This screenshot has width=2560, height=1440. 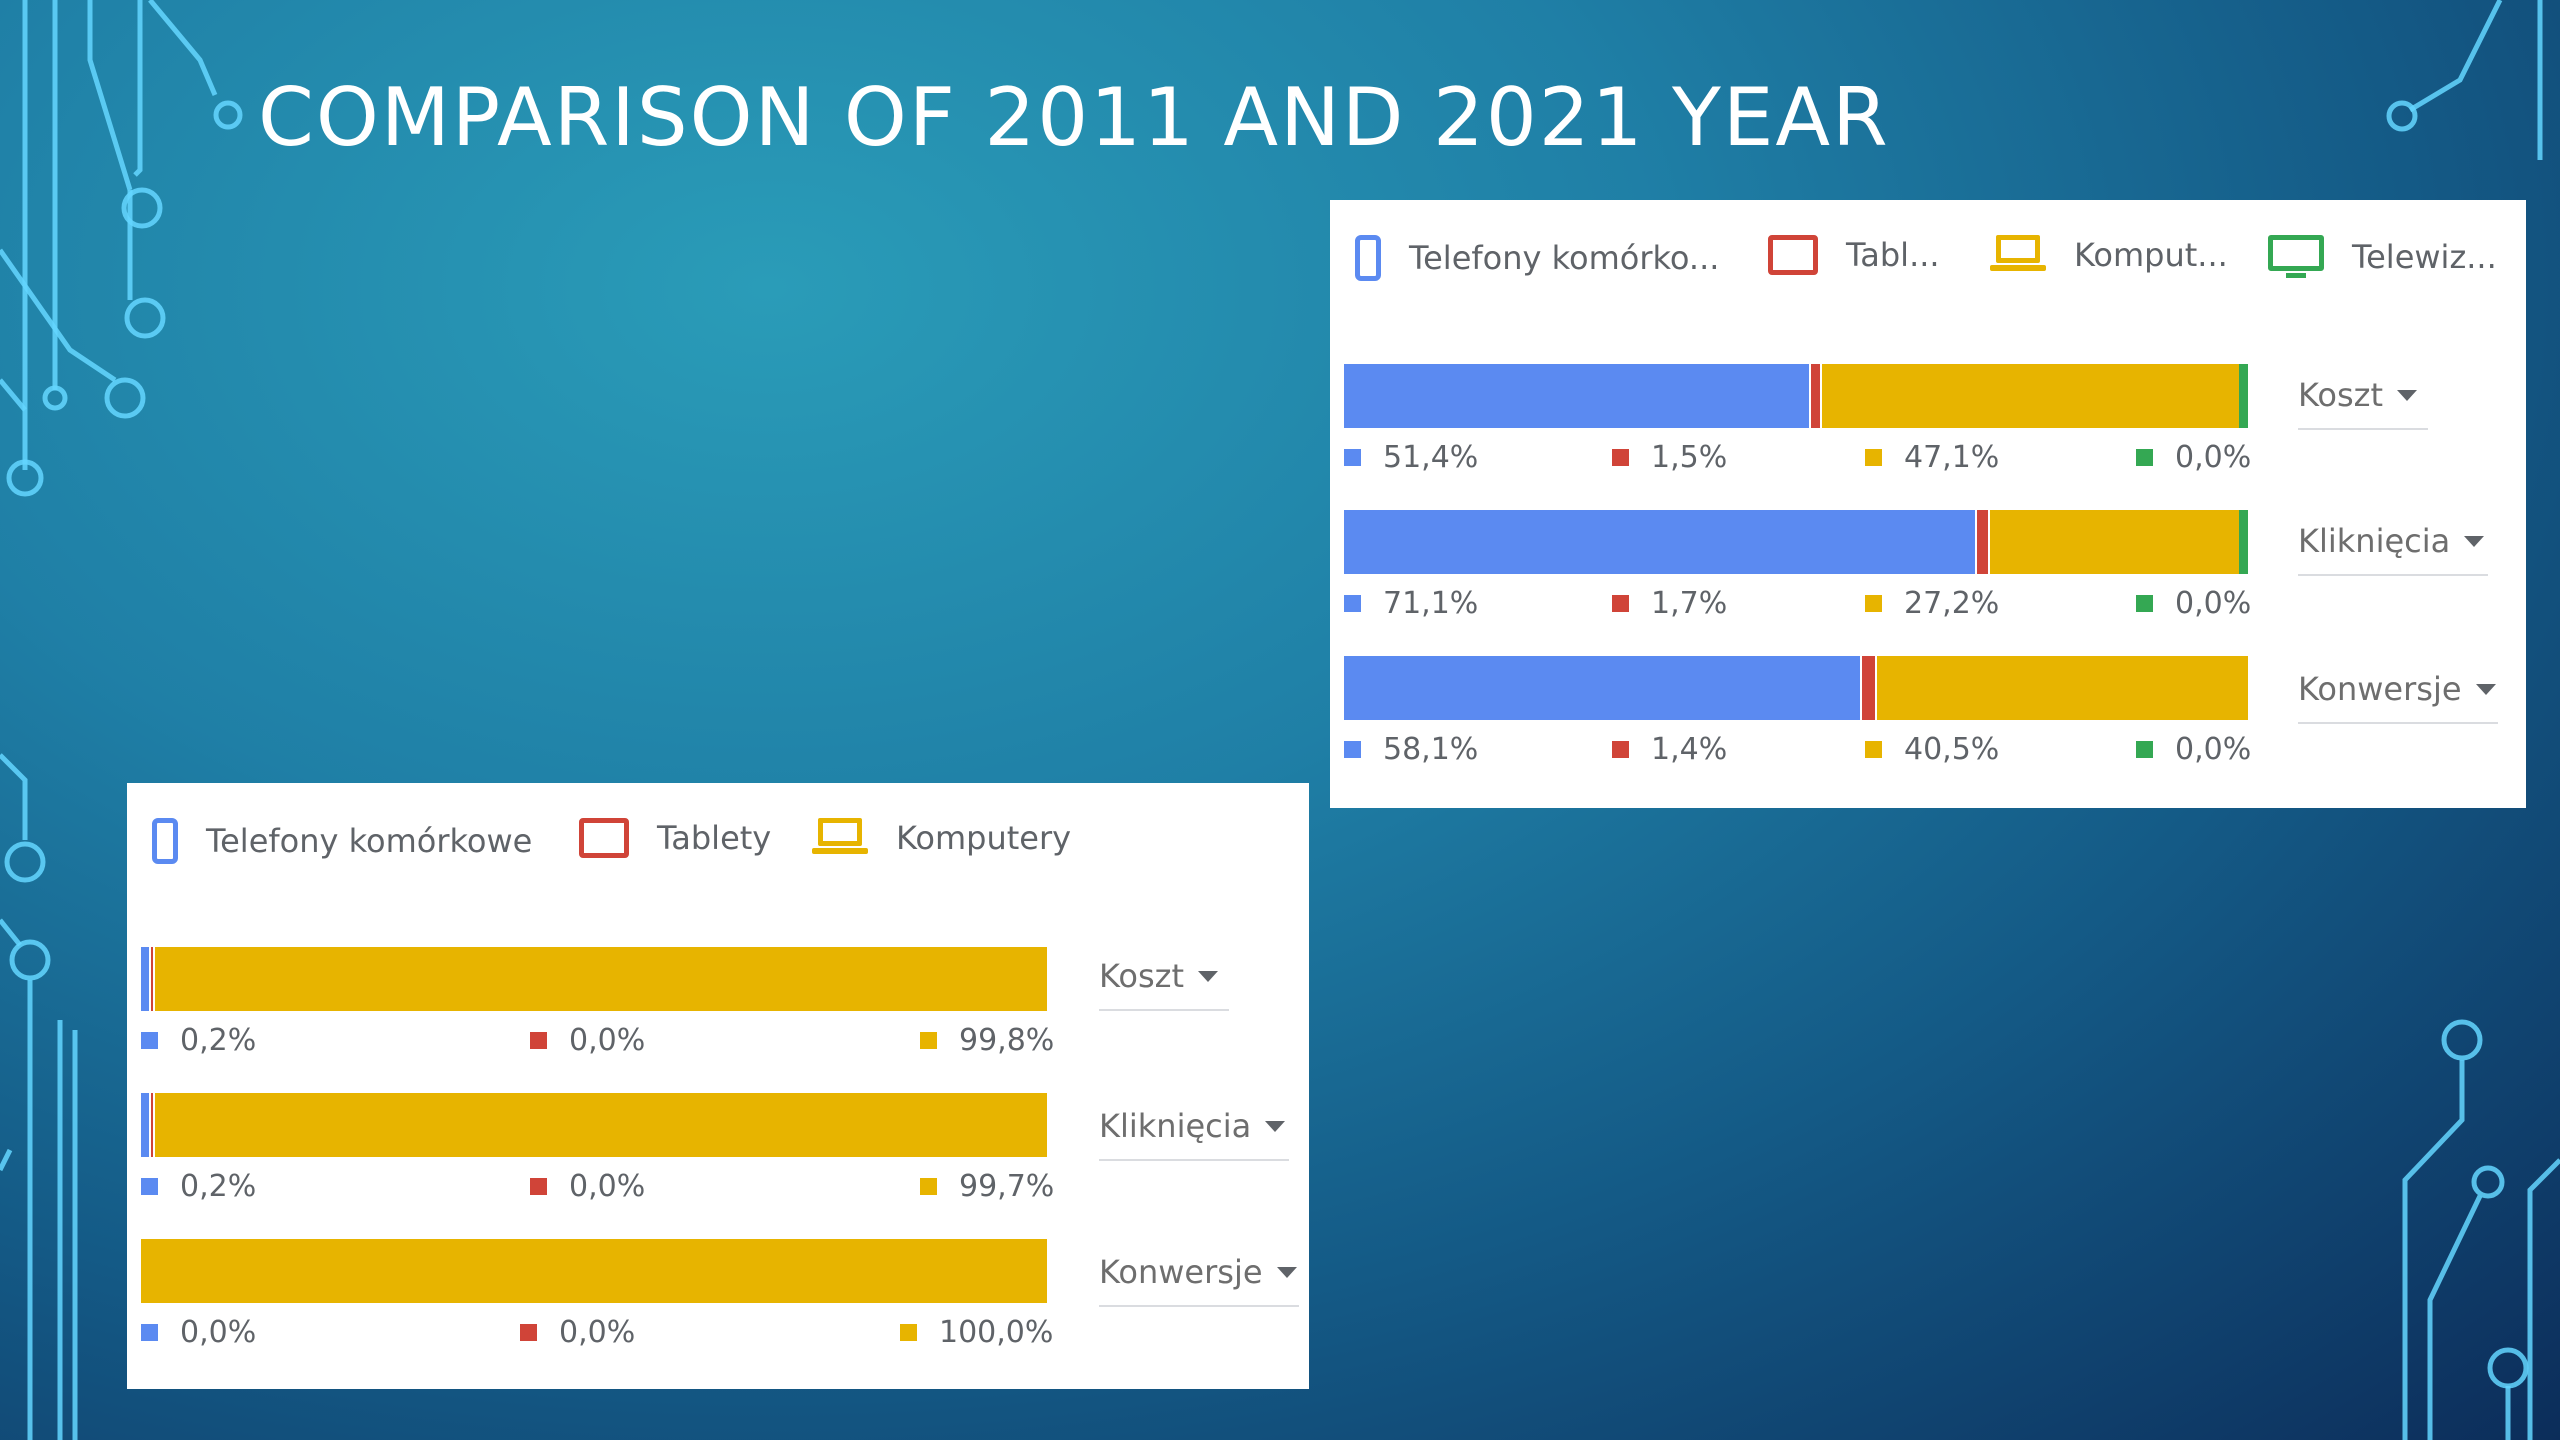 I want to click on value-tablet: 1,4%, so click(x=1669, y=749).